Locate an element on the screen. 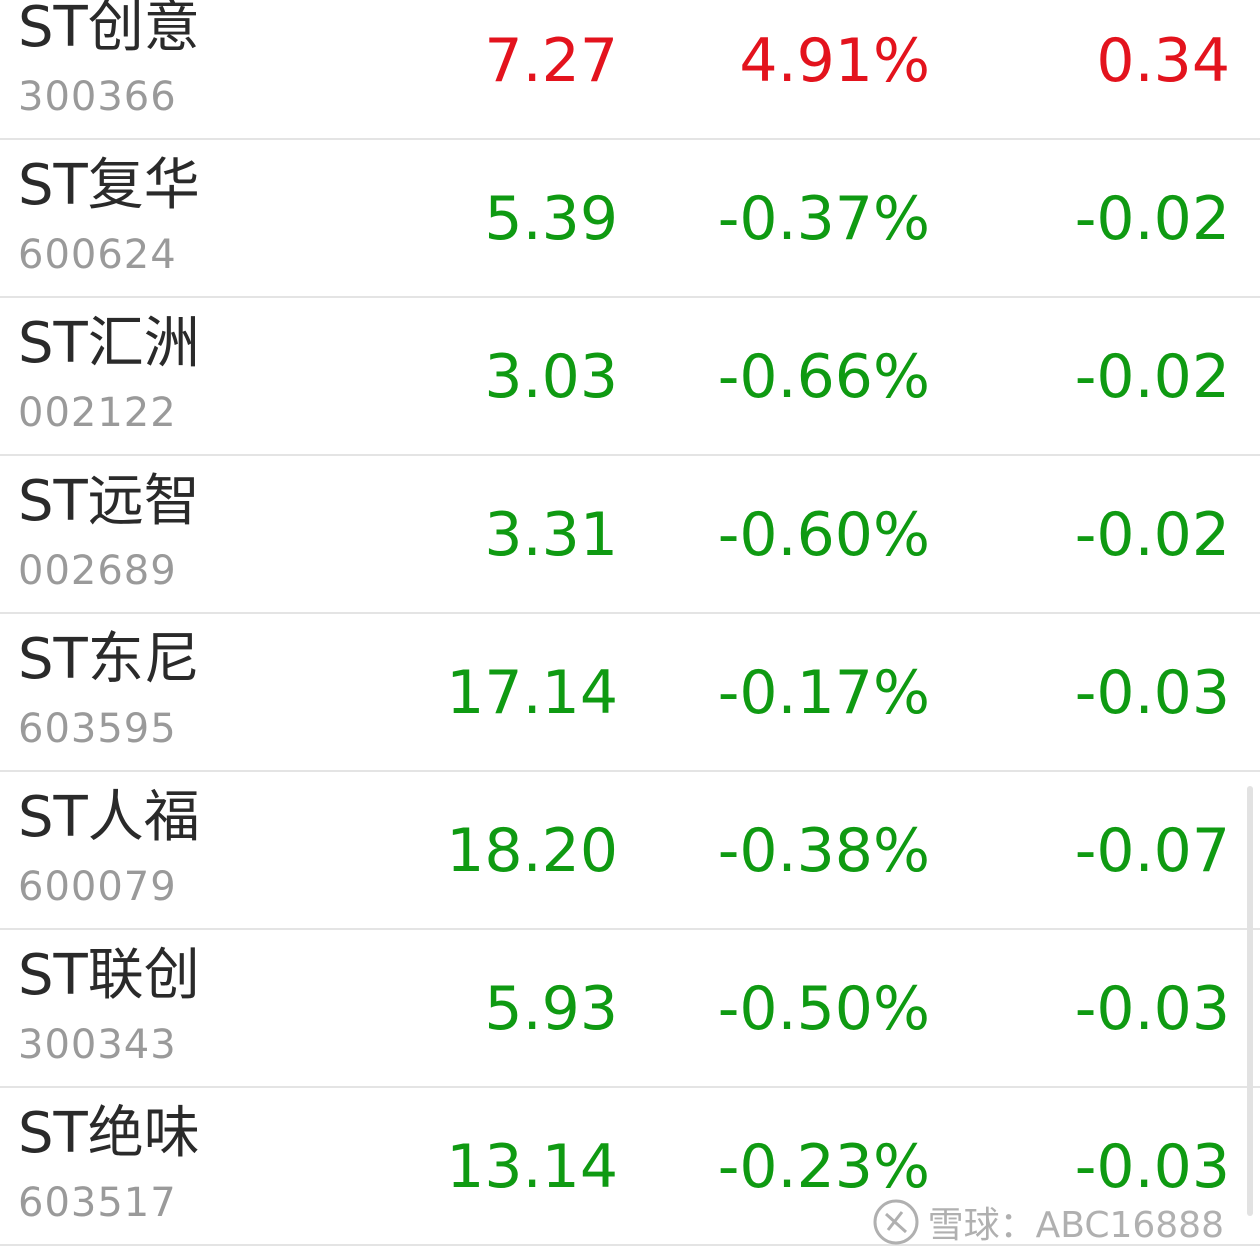 The height and width of the screenshot is (1260, 1260). stock-code: 300343 is located at coordinates (97, 1045).